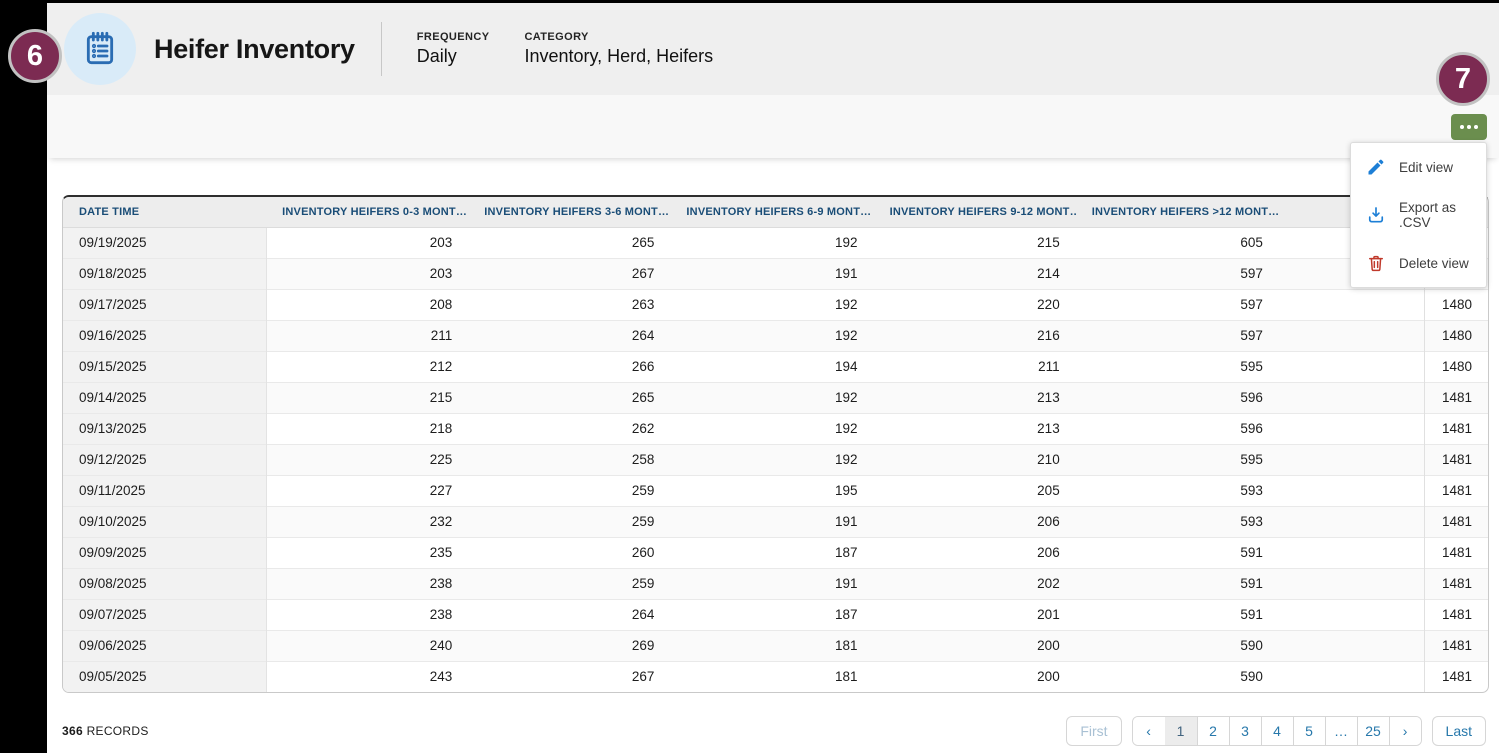  I want to click on date-cell: 09/16/2025, so click(165, 335).